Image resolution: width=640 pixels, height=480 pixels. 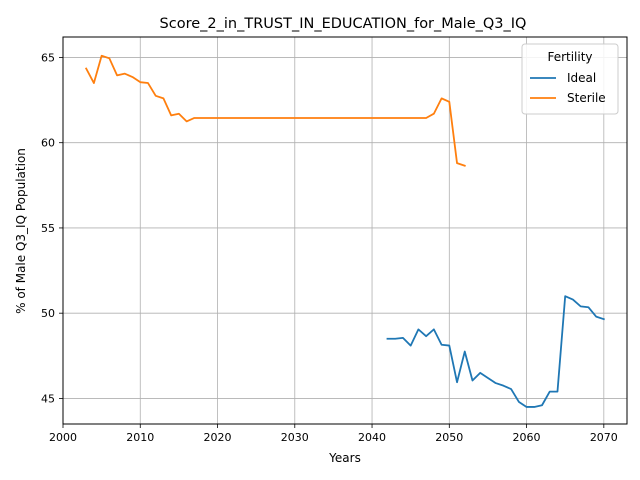 I want to click on x-tick-label: 2070, so click(x=604, y=437).